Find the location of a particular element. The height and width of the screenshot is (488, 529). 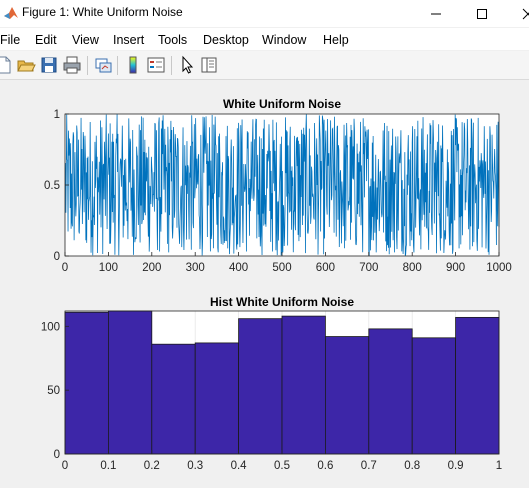

x-tick-label: 0.4 is located at coordinates (239, 466).